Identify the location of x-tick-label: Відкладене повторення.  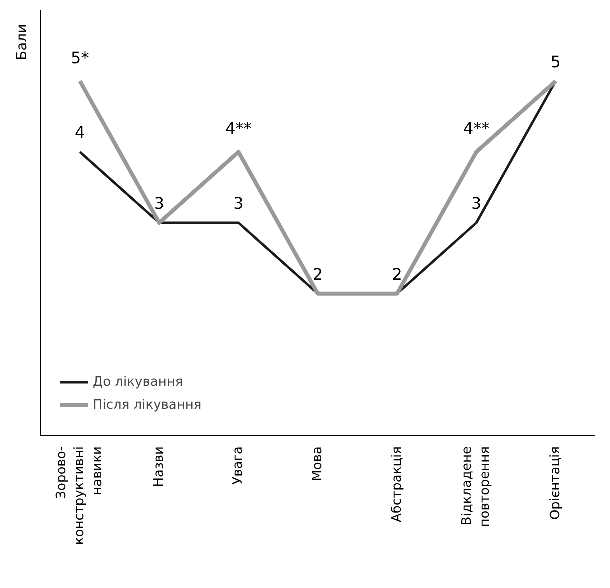
(477, 487).